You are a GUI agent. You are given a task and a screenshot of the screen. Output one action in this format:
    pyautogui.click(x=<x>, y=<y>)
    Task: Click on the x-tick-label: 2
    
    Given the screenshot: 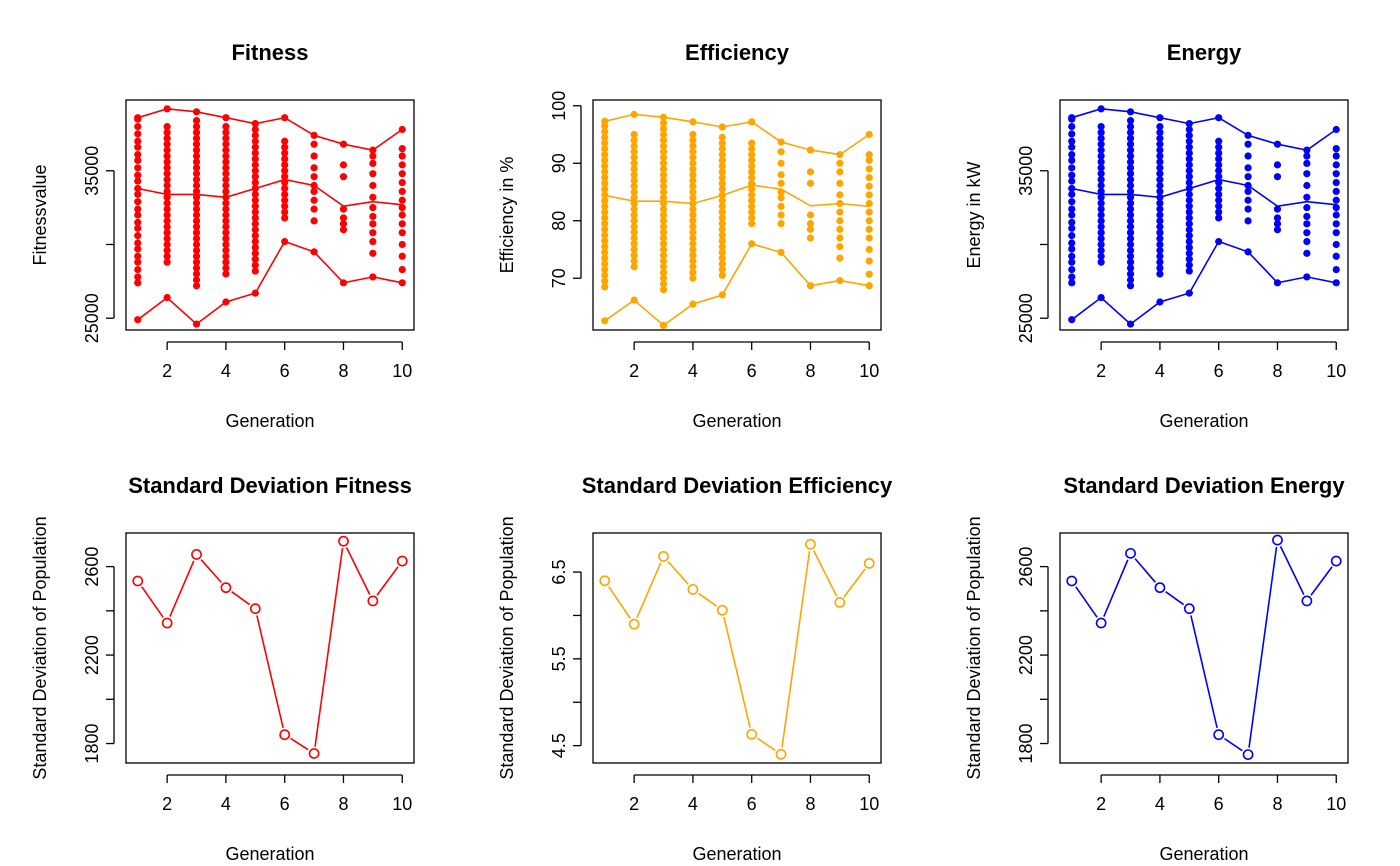 What is the action you would take?
    pyautogui.click(x=634, y=804)
    